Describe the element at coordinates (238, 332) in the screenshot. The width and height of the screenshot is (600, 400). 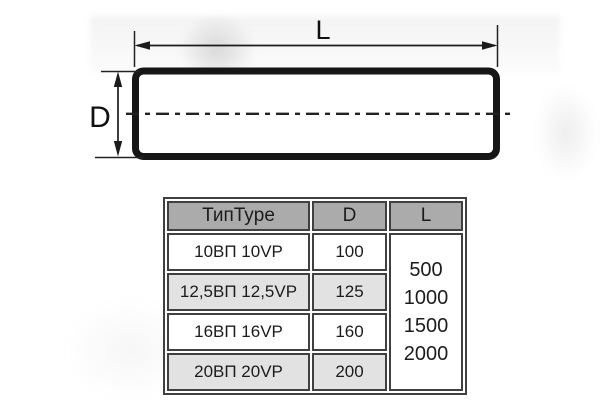
I see `type-cell: 16ВП 16VP` at that location.